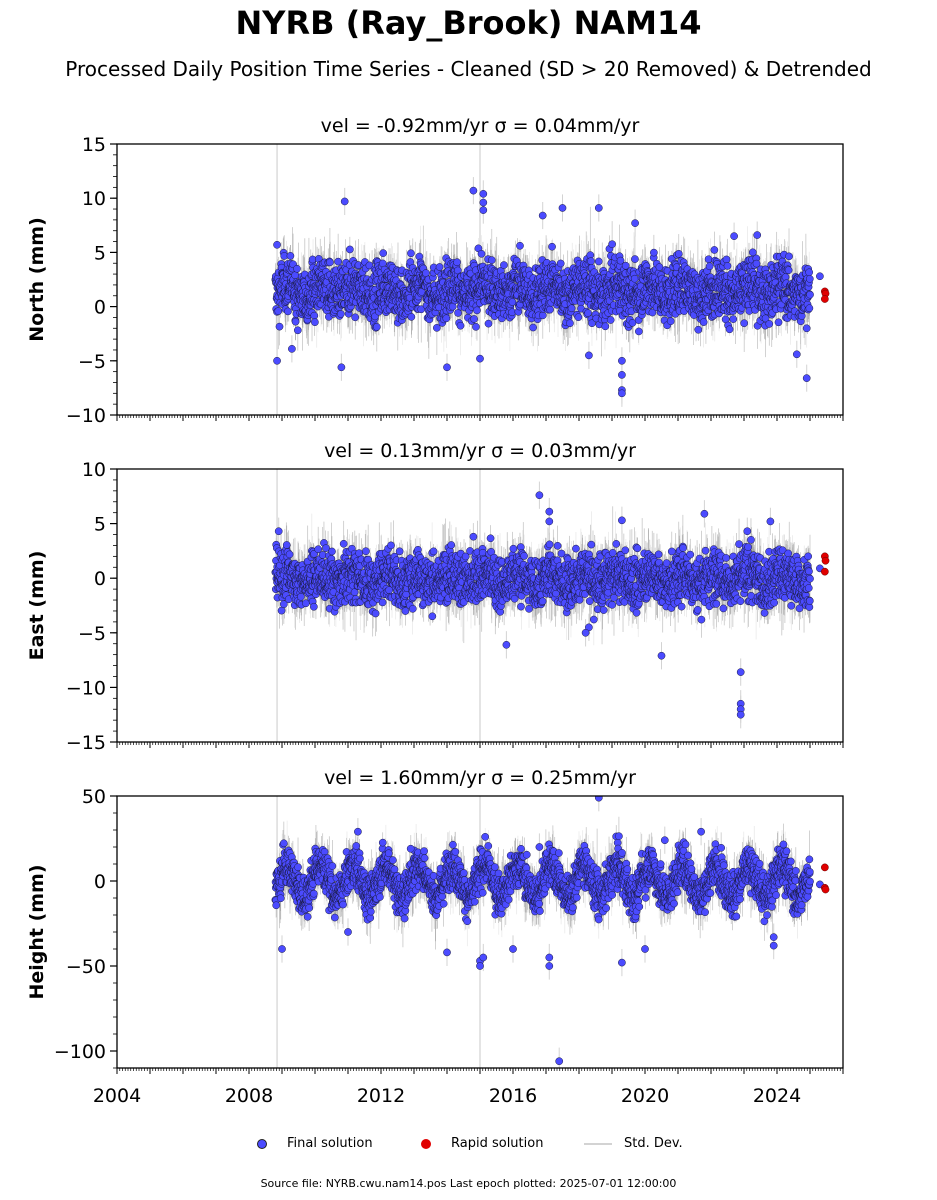  I want to click on plot-area, so click(550, 279).